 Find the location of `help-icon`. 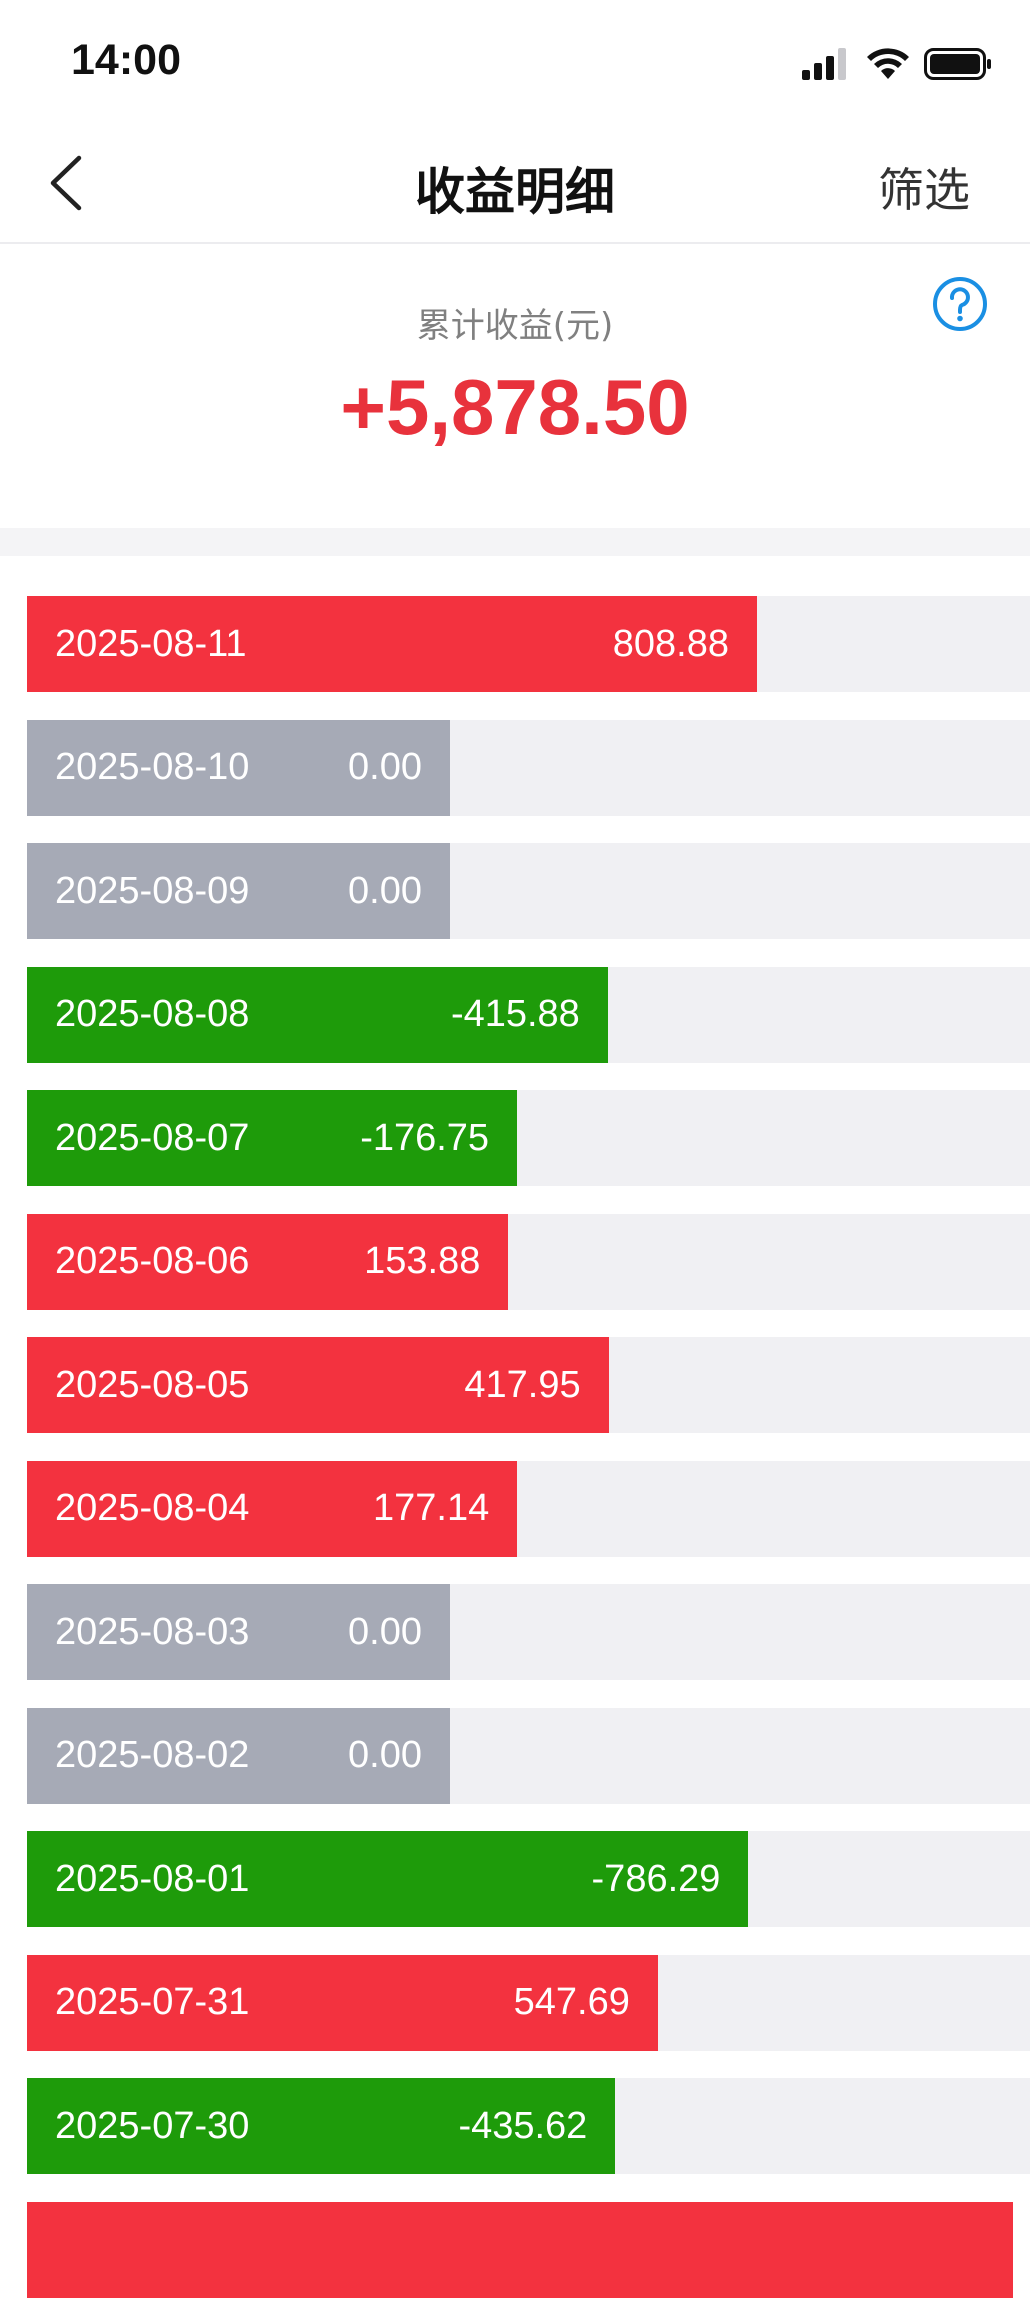

help-icon is located at coordinates (960, 304).